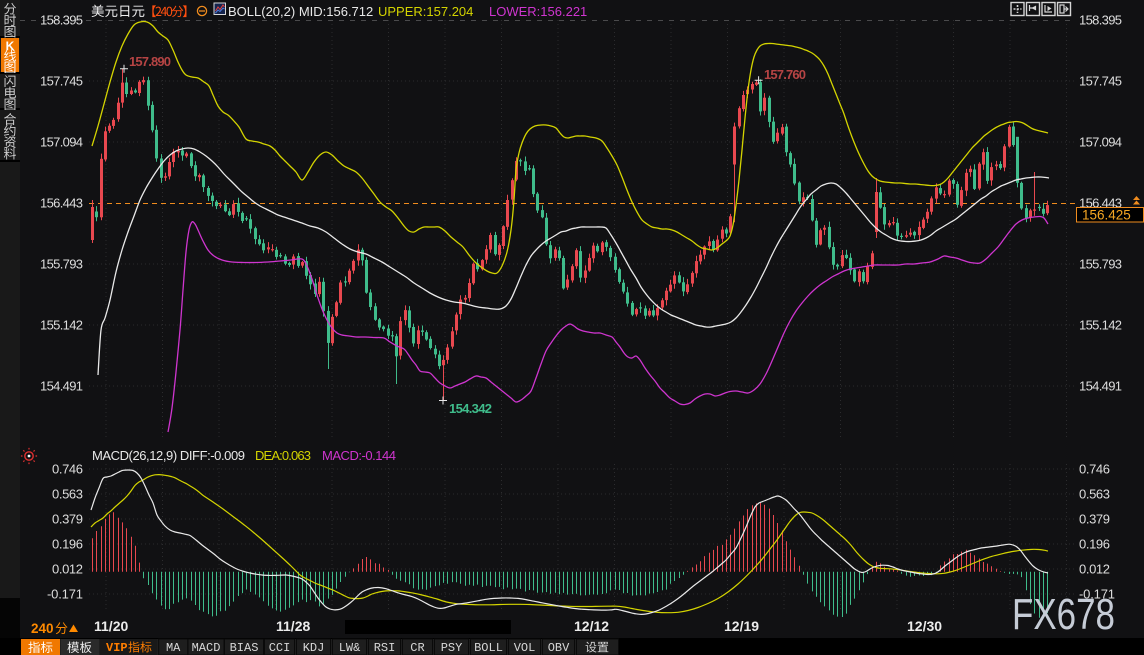 This screenshot has width=1144, height=655. I want to click on svg-text: FX678, so click(1063, 614).